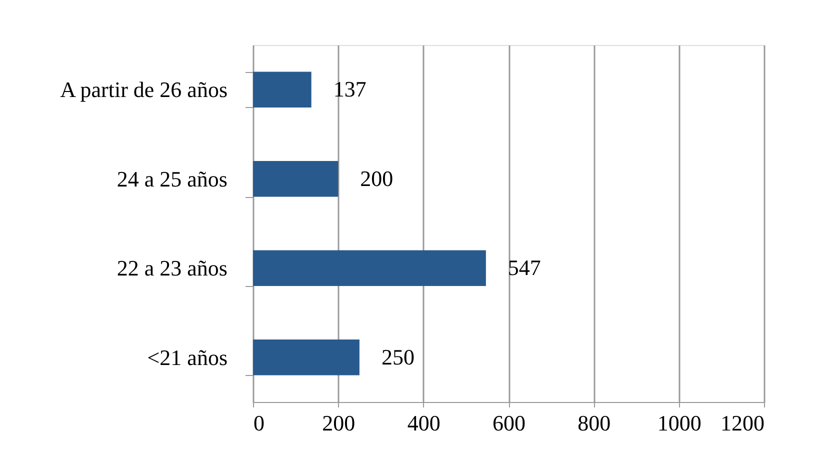 This screenshot has width=816, height=461. Describe the element at coordinates (423, 423) in the screenshot. I see `x-tick-label: 400` at that location.